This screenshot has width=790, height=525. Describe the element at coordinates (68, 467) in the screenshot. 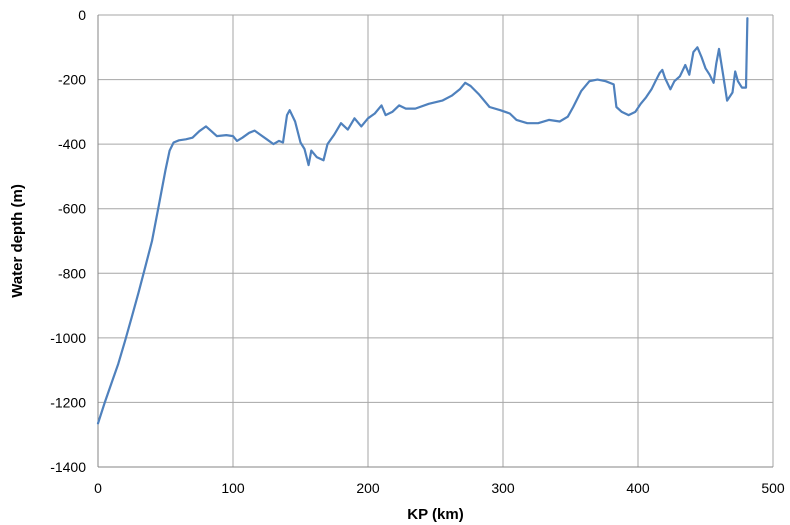

I see `y-tick-label: -1400` at that location.